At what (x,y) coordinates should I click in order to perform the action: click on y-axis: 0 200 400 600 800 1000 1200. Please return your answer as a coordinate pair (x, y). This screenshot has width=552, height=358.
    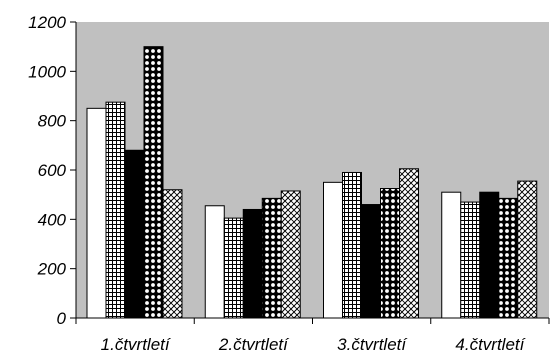
    Looking at the image, I should click on (52, 170).